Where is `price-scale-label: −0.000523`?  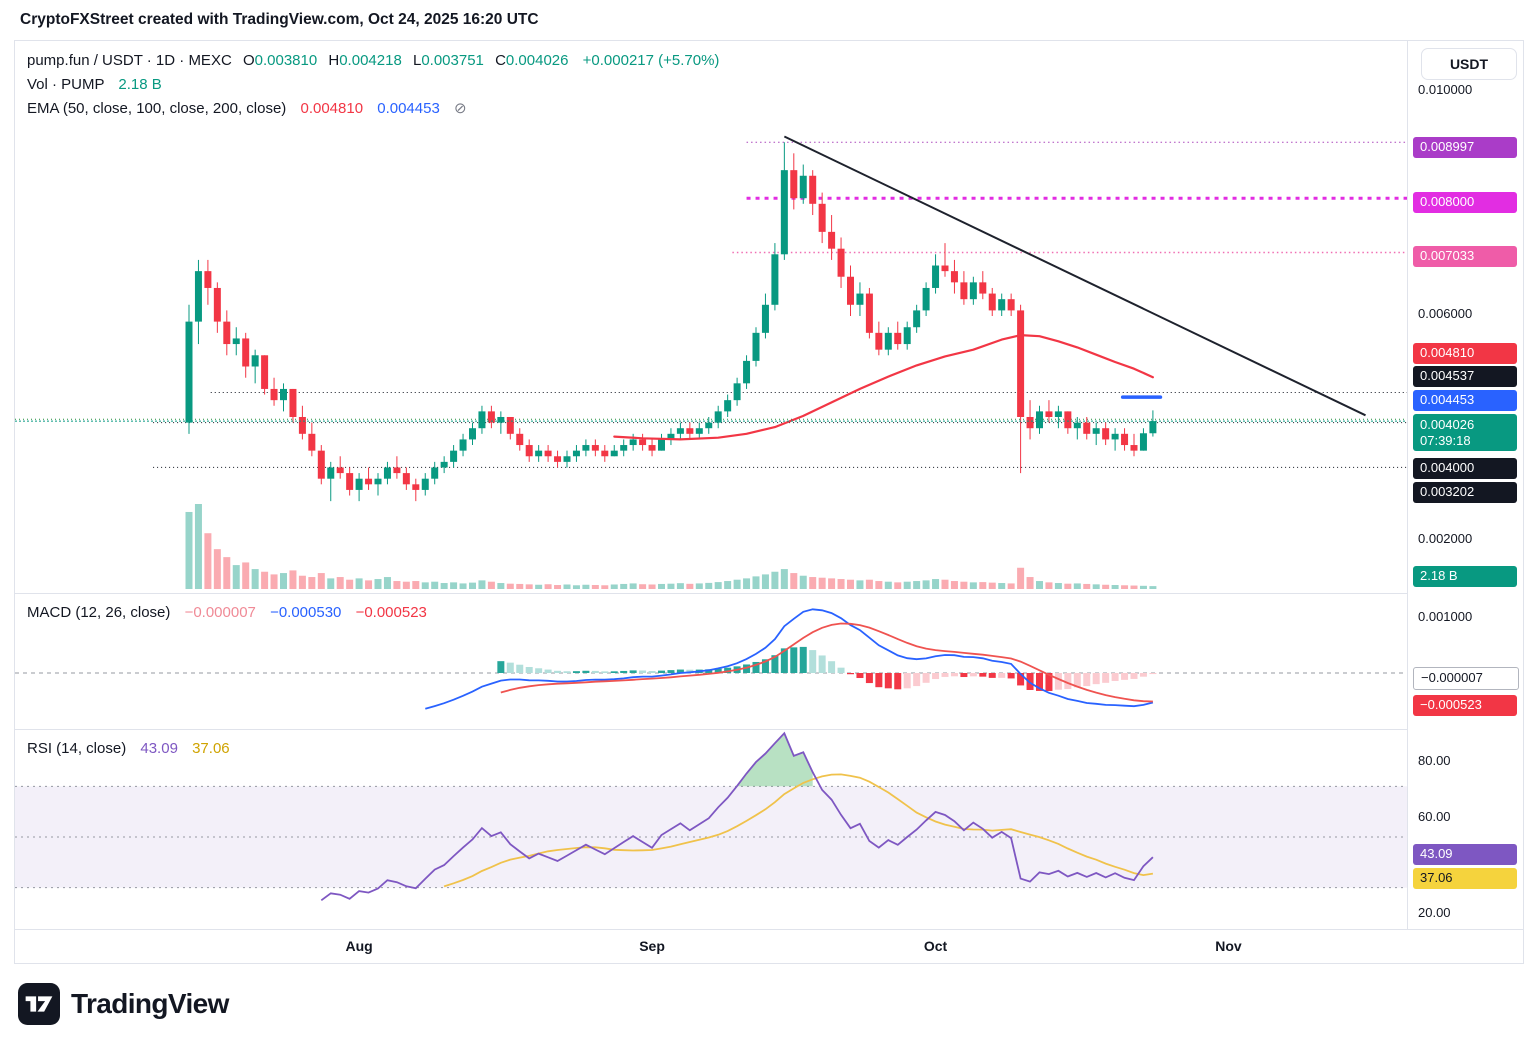 price-scale-label: −0.000523 is located at coordinates (1465, 705).